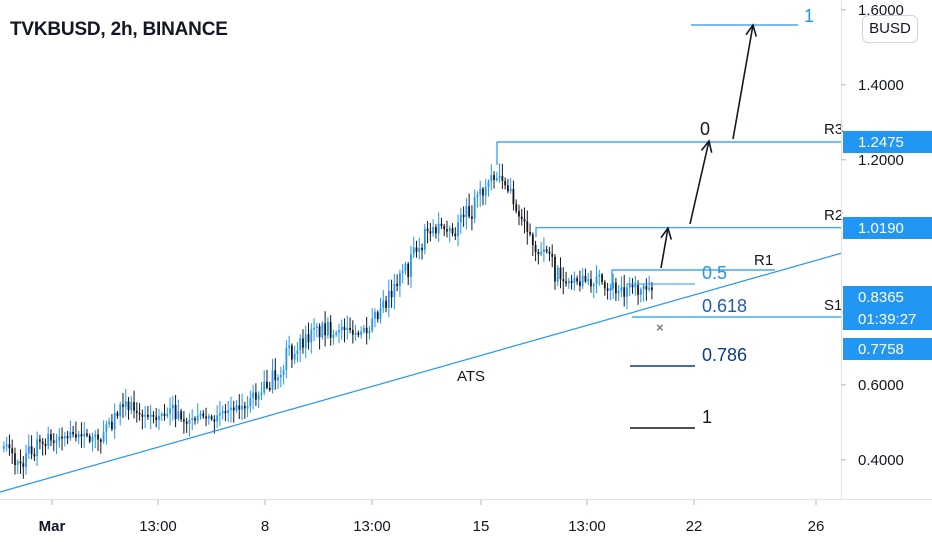 The height and width of the screenshot is (550, 932). What do you see at coordinates (809, 16) in the screenshot?
I see `fib-label-1-top: 1` at bounding box center [809, 16].